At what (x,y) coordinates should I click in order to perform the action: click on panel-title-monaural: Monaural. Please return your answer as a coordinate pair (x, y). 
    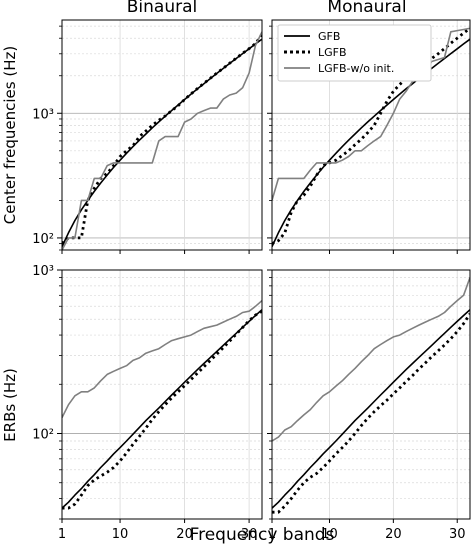
    Looking at the image, I should click on (366, 8).